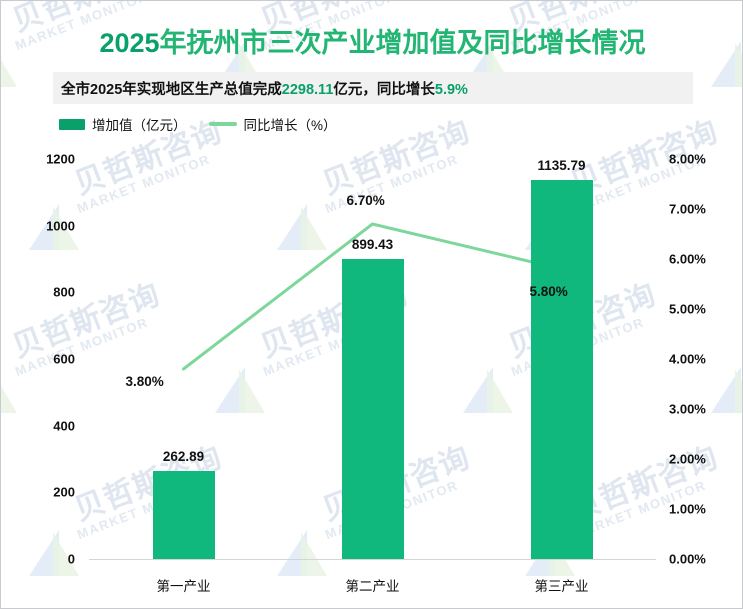 This screenshot has width=743, height=609. What do you see at coordinates (561, 586) in the screenshot?
I see `category-label: 第三产业` at bounding box center [561, 586].